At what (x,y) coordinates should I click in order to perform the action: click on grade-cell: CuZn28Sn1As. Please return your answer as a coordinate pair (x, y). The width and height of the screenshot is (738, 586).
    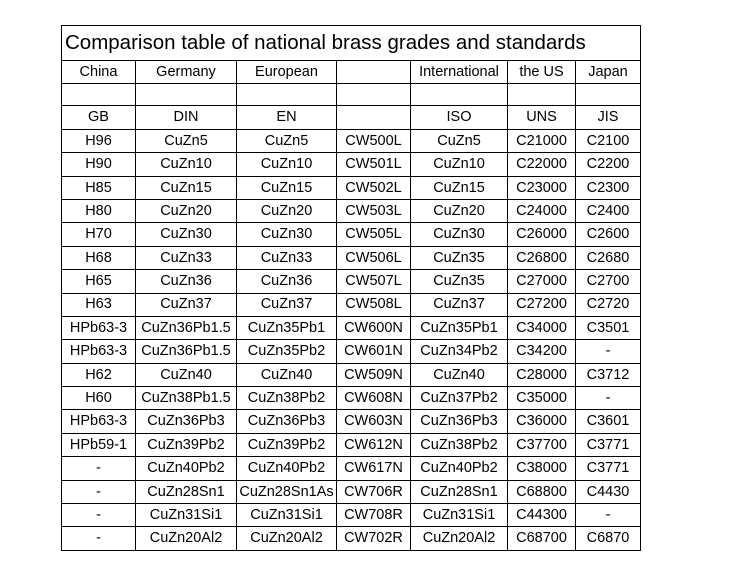
    Looking at the image, I should click on (286, 492).